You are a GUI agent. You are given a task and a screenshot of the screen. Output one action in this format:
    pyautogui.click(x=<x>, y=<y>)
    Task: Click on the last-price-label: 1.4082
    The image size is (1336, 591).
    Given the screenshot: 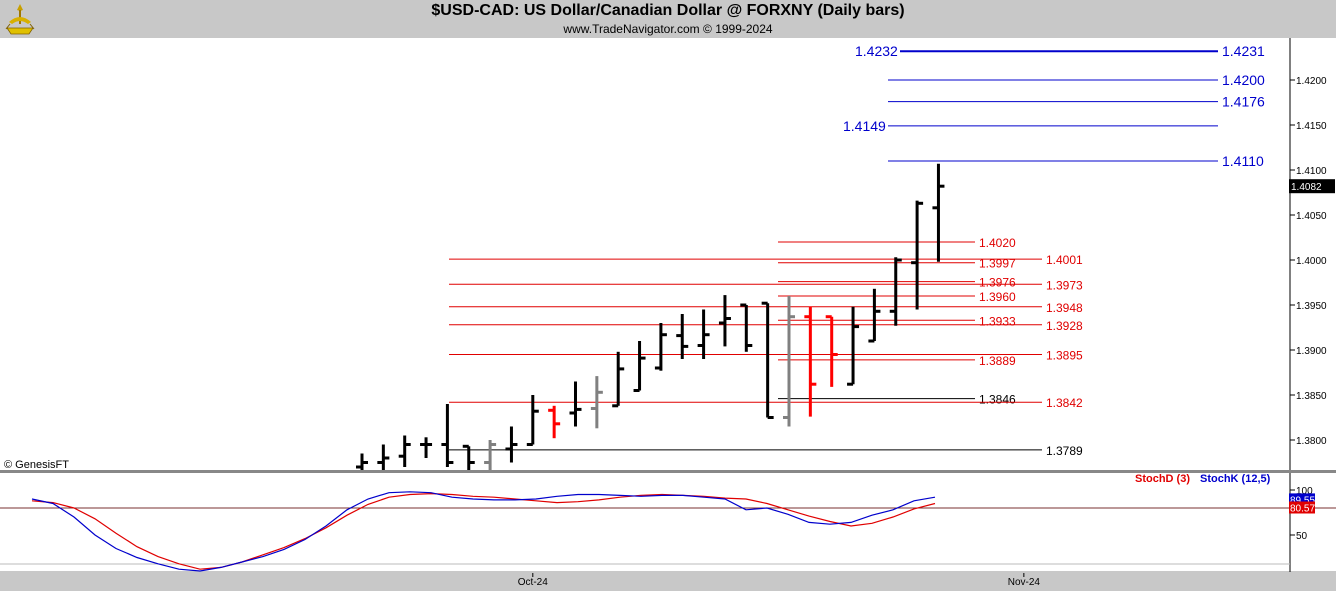 What is the action you would take?
    pyautogui.click(x=1306, y=187)
    